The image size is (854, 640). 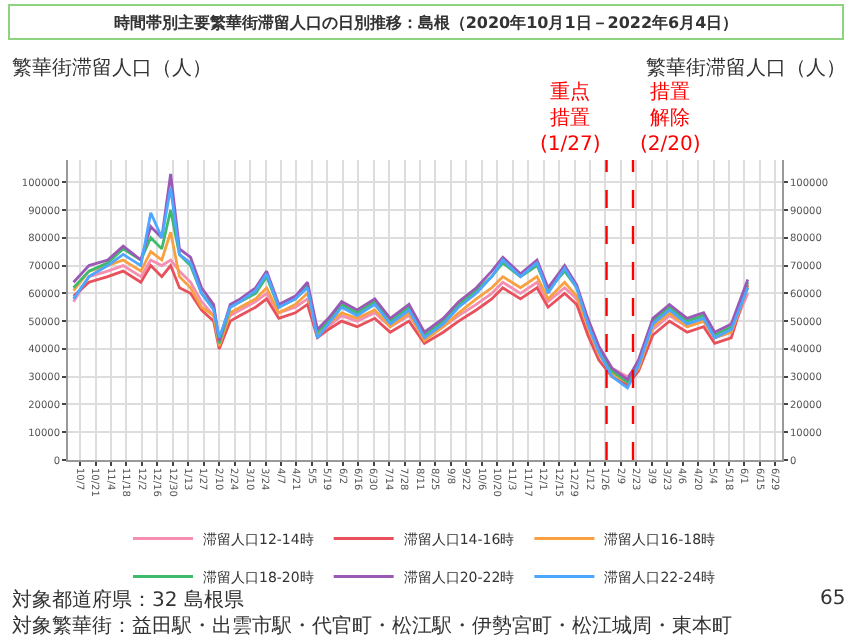 What do you see at coordinates (746, 68) in the screenshot?
I see `y2-axis-title: 繁華街滞留人口（人）` at bounding box center [746, 68].